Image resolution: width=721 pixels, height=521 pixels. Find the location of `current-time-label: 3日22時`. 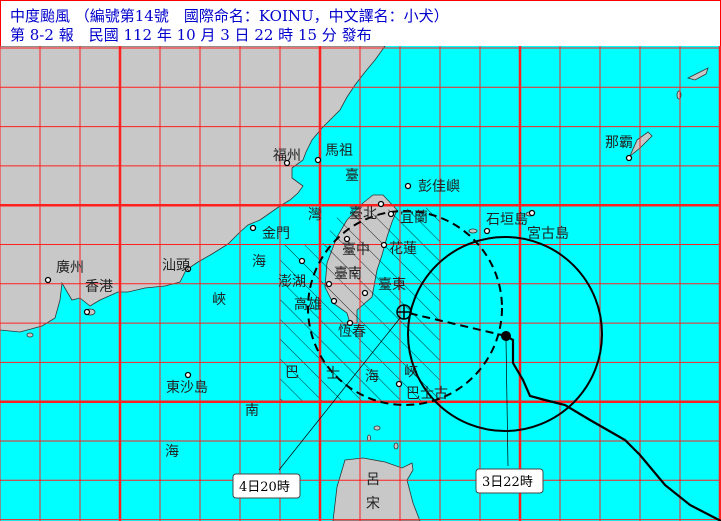

current-time-label: 3日22時 is located at coordinates (509, 481).